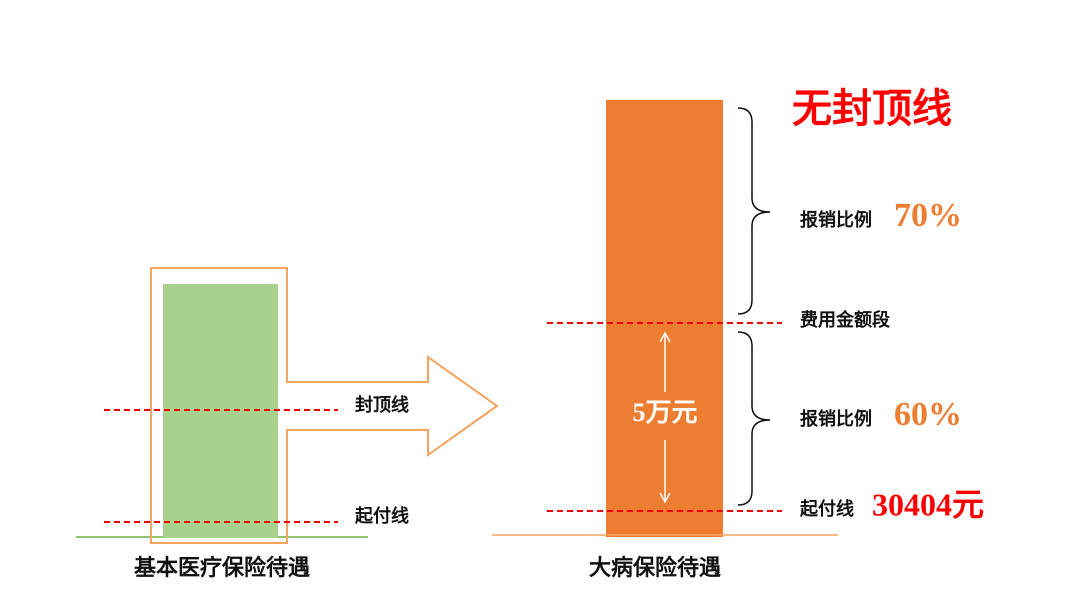 This screenshot has width=1080, height=608. I want to click on upper-rate: 70%, so click(928, 215).